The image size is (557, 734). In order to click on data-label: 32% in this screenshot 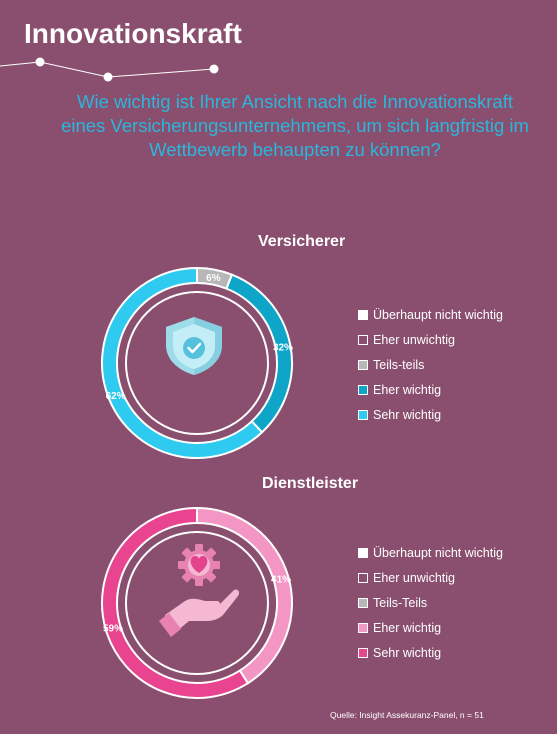, I will do `click(283, 348)`.